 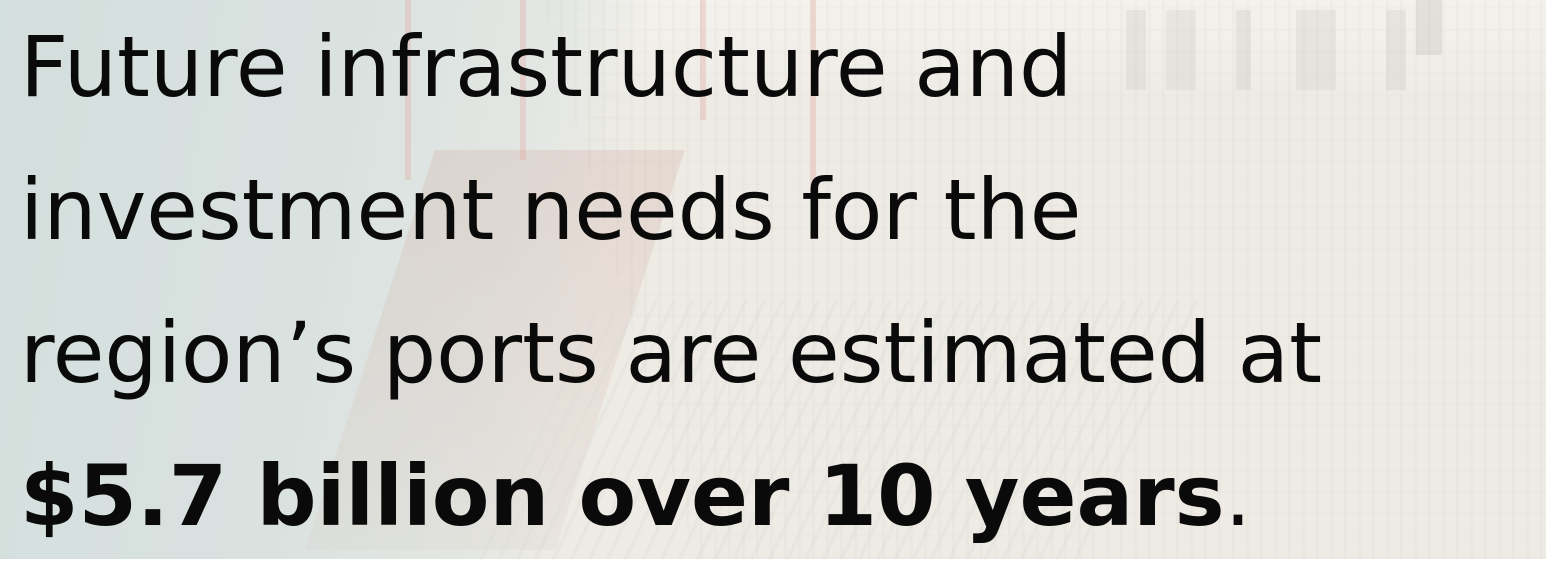 What do you see at coordinates (1238, 496) in the screenshot?
I see `headline-period: .` at bounding box center [1238, 496].